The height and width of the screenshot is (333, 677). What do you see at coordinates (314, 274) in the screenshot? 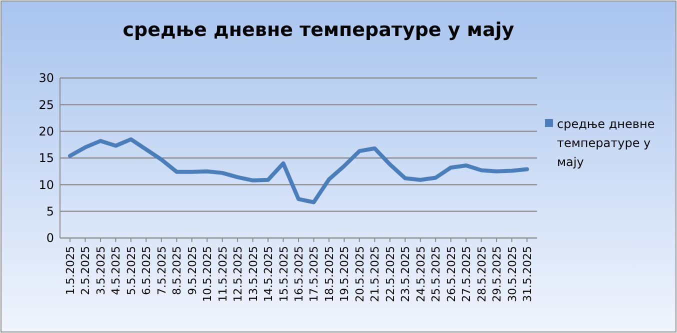
I see `x-tick-label: 17.5.2025` at bounding box center [314, 274].